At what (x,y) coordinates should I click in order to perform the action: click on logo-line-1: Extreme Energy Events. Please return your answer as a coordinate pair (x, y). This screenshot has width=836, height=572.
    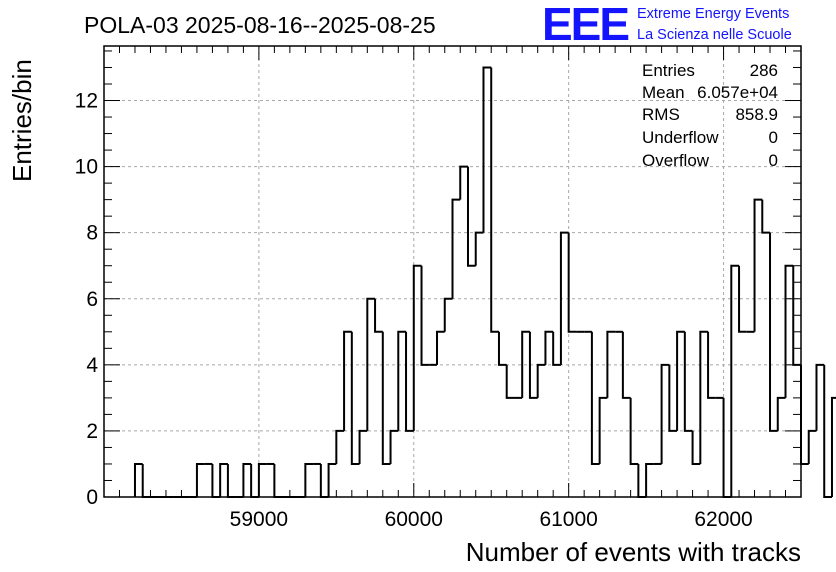
    Looking at the image, I should click on (713, 14).